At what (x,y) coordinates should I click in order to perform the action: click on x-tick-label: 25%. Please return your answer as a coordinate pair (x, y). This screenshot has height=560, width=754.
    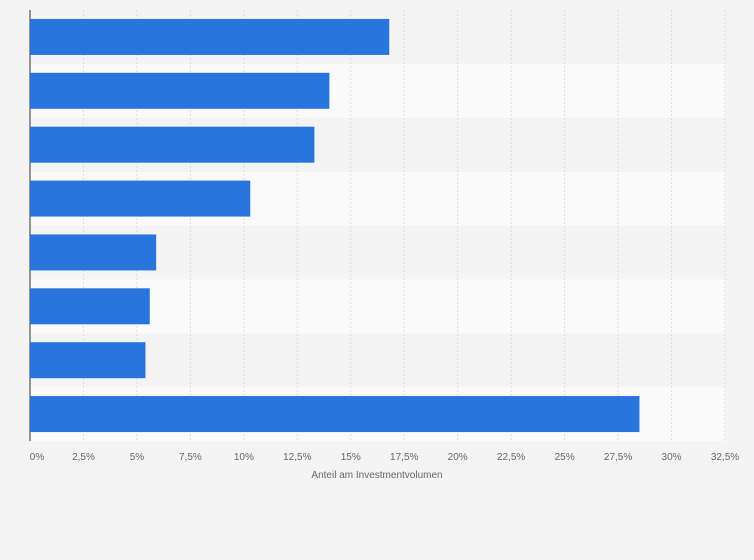
    Looking at the image, I should click on (565, 457).